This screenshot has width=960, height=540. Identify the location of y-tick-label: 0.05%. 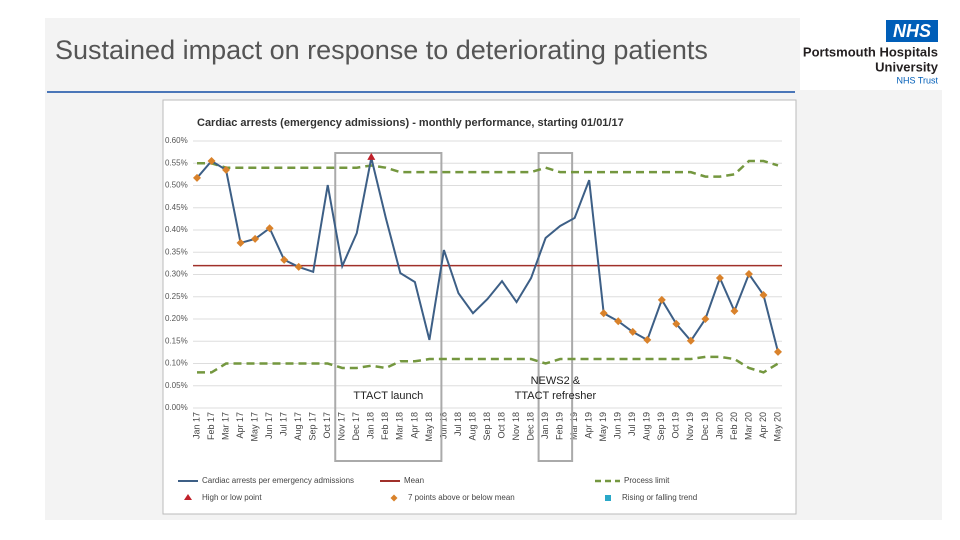
(176, 385).